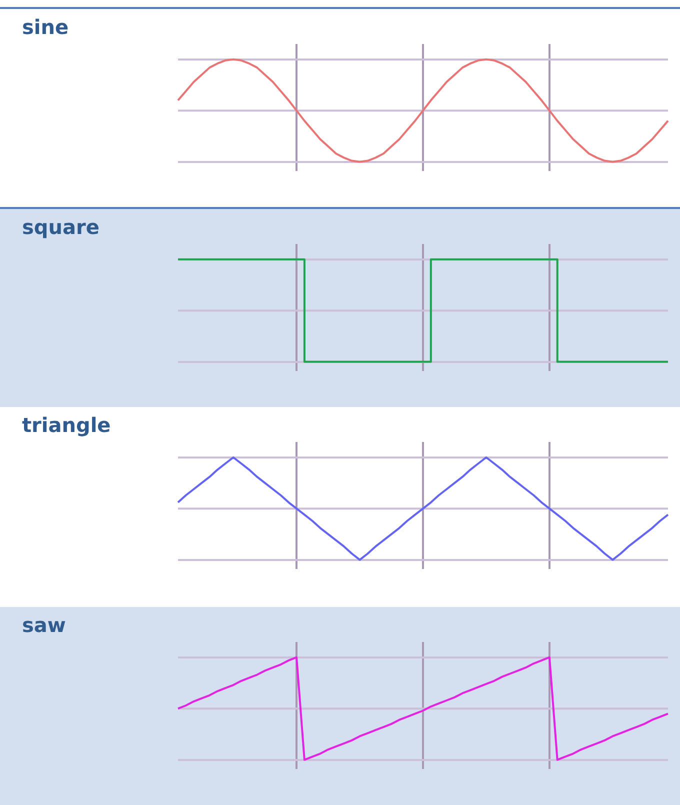 The width and height of the screenshot is (680, 805). What do you see at coordinates (66, 425) in the screenshot?
I see `chart-title: triangle` at bounding box center [66, 425].